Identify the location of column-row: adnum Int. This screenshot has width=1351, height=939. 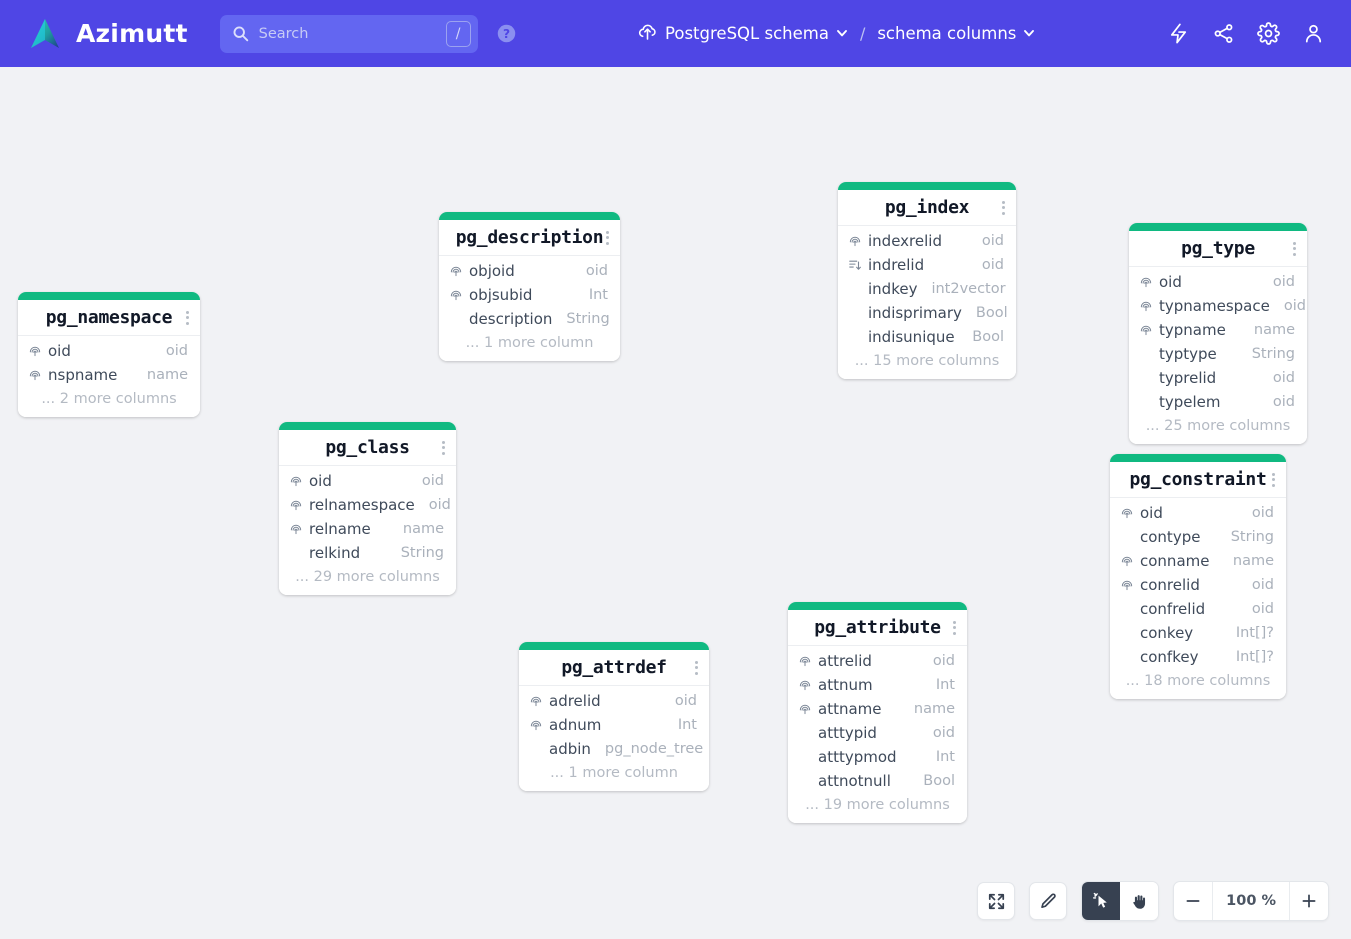
(614, 725).